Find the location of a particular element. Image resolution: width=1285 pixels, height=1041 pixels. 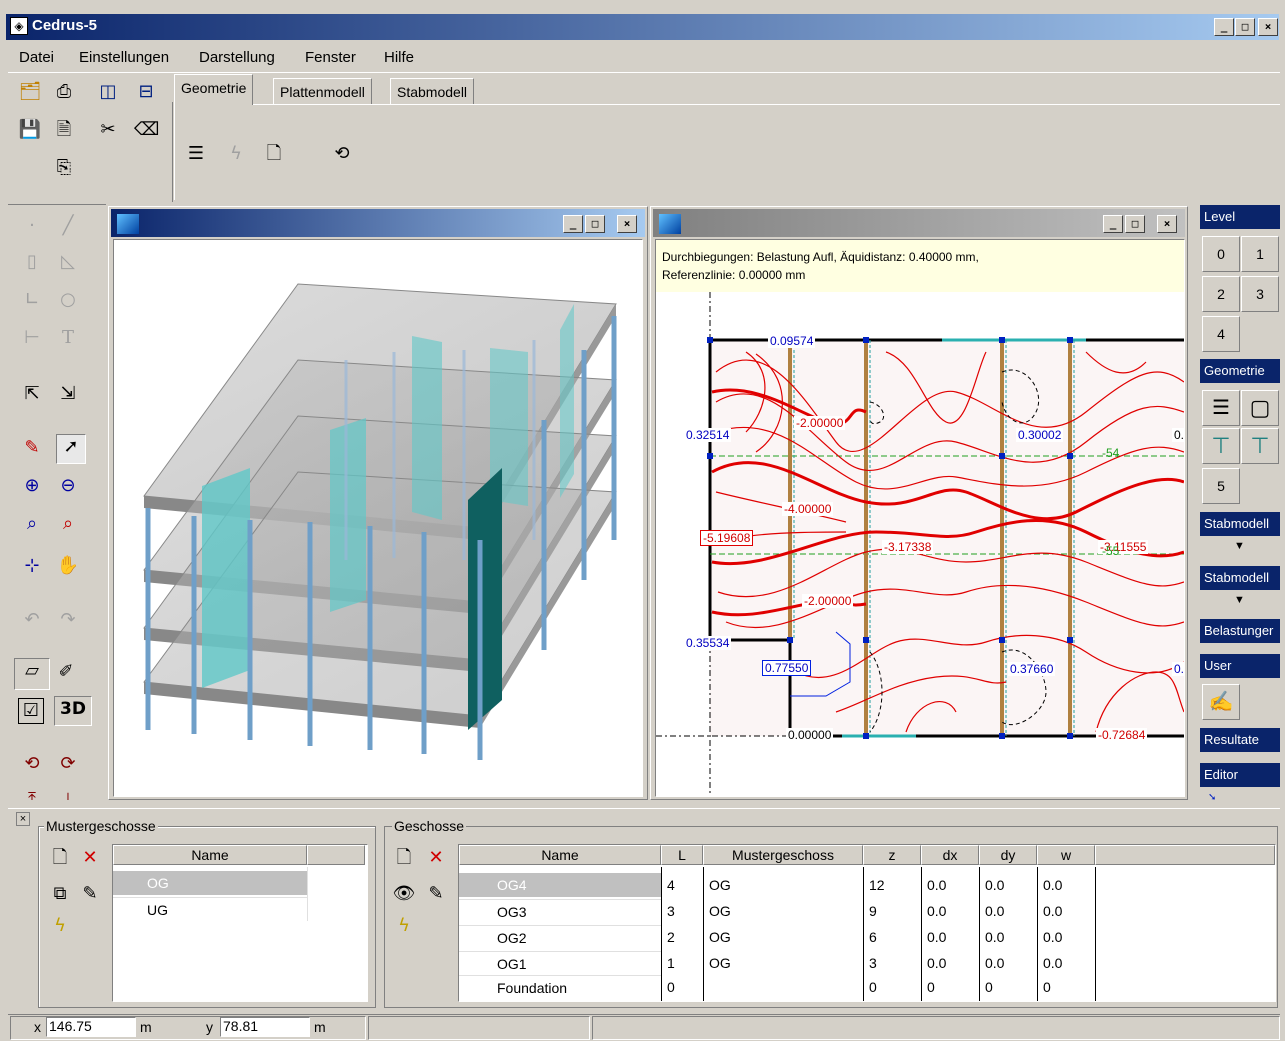

export-icon: ⎘ is located at coordinates (64, 167).